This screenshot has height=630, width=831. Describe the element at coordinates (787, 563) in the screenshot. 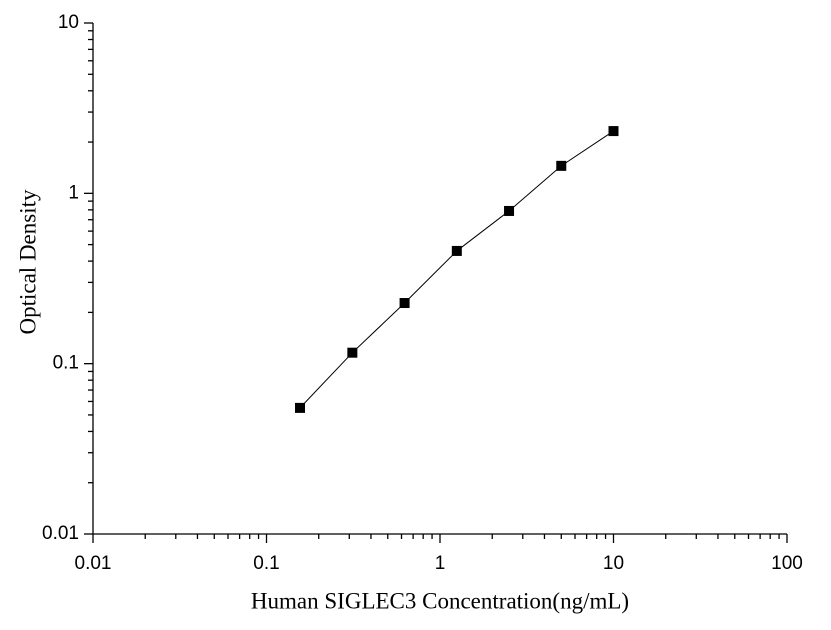

I see `x-tick-label: 100` at that location.